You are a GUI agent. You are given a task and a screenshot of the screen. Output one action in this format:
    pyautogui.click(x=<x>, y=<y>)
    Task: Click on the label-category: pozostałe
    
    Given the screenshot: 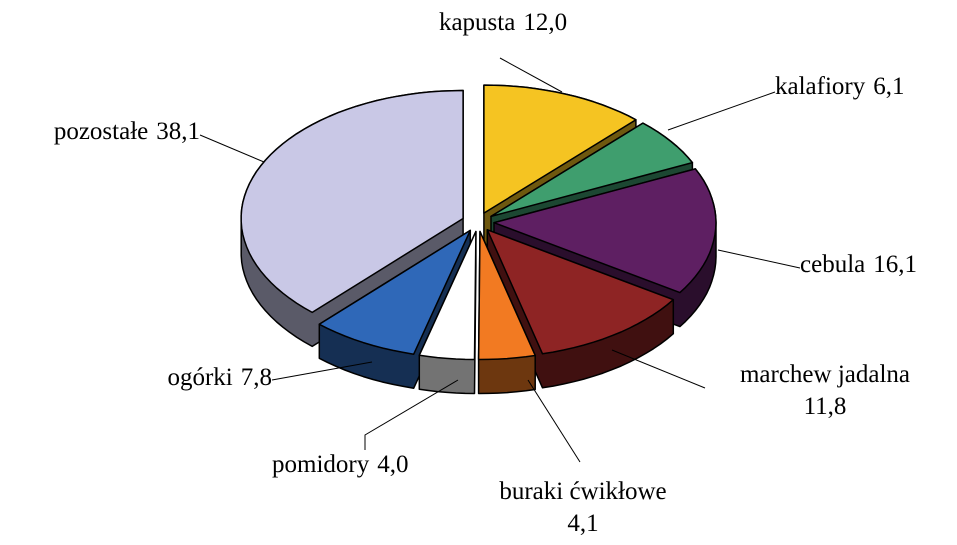 What is the action you would take?
    pyautogui.click(x=101, y=131)
    